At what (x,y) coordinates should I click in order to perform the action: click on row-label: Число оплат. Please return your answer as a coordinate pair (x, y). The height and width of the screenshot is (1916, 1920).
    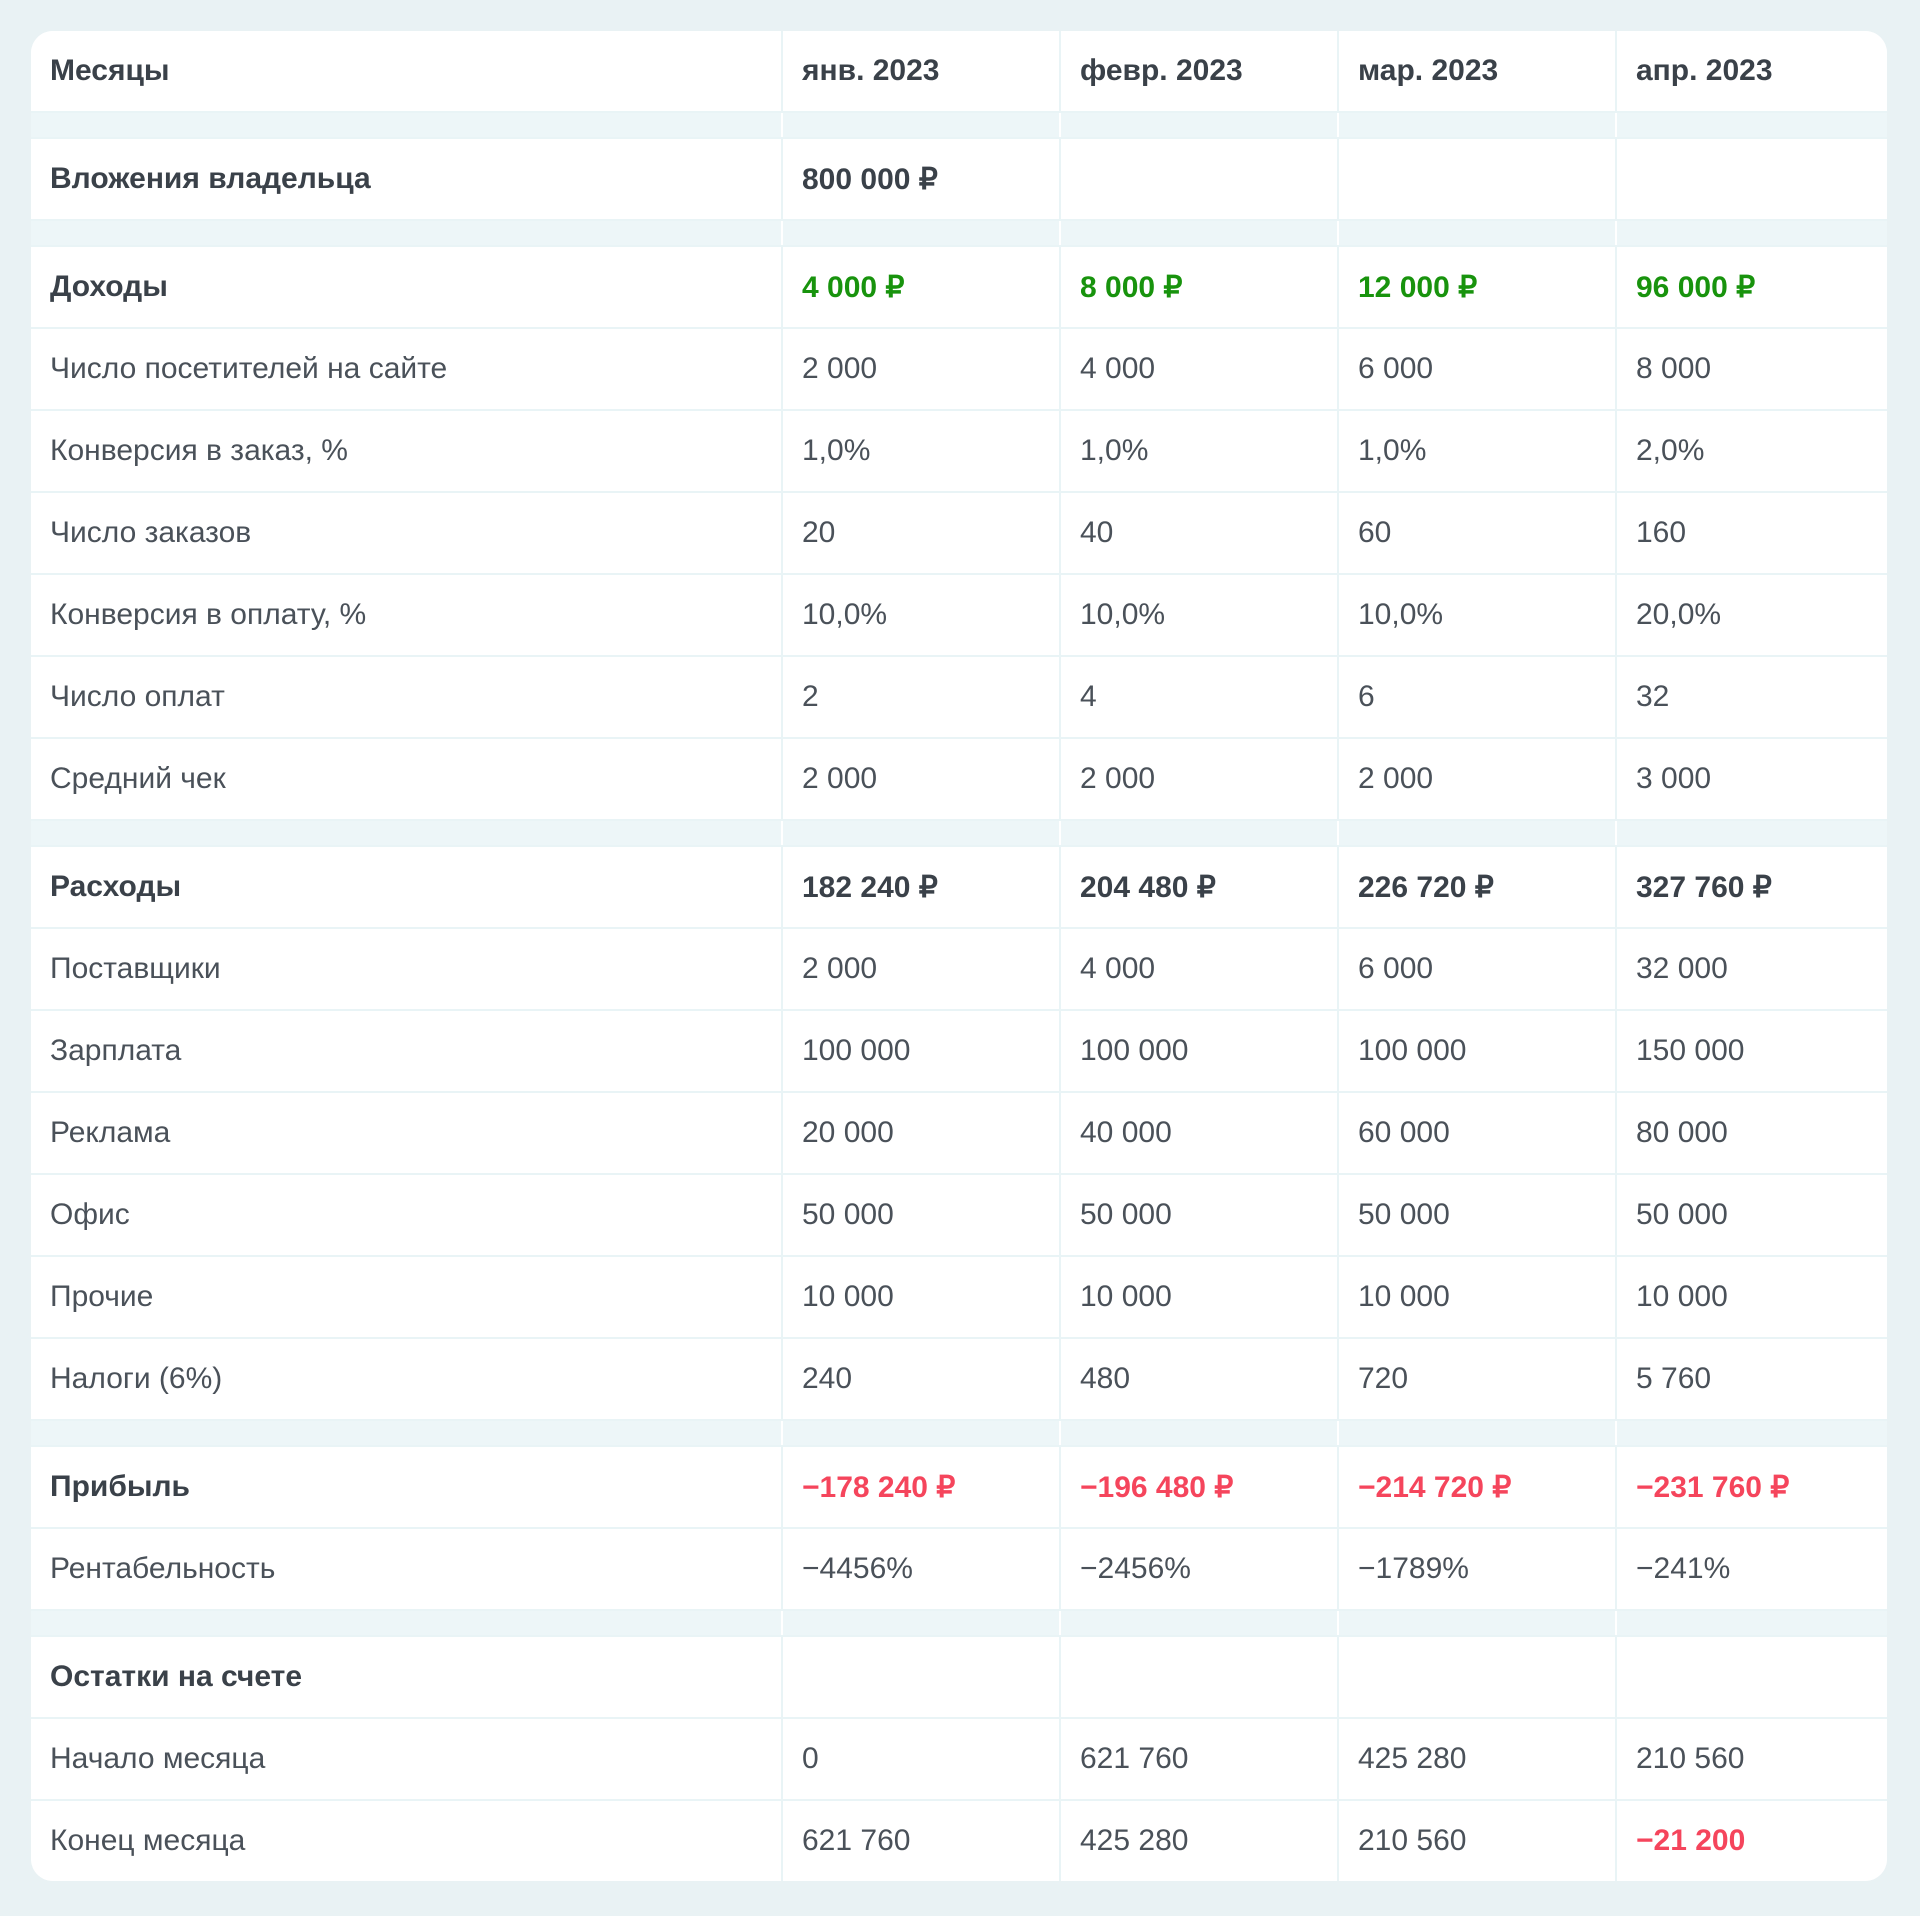
    Looking at the image, I should click on (407, 697).